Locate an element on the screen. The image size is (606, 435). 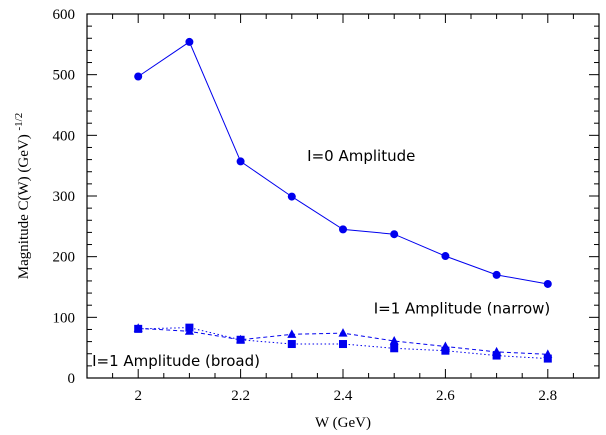
x-axis-title: W (GeV) is located at coordinates (343, 423).